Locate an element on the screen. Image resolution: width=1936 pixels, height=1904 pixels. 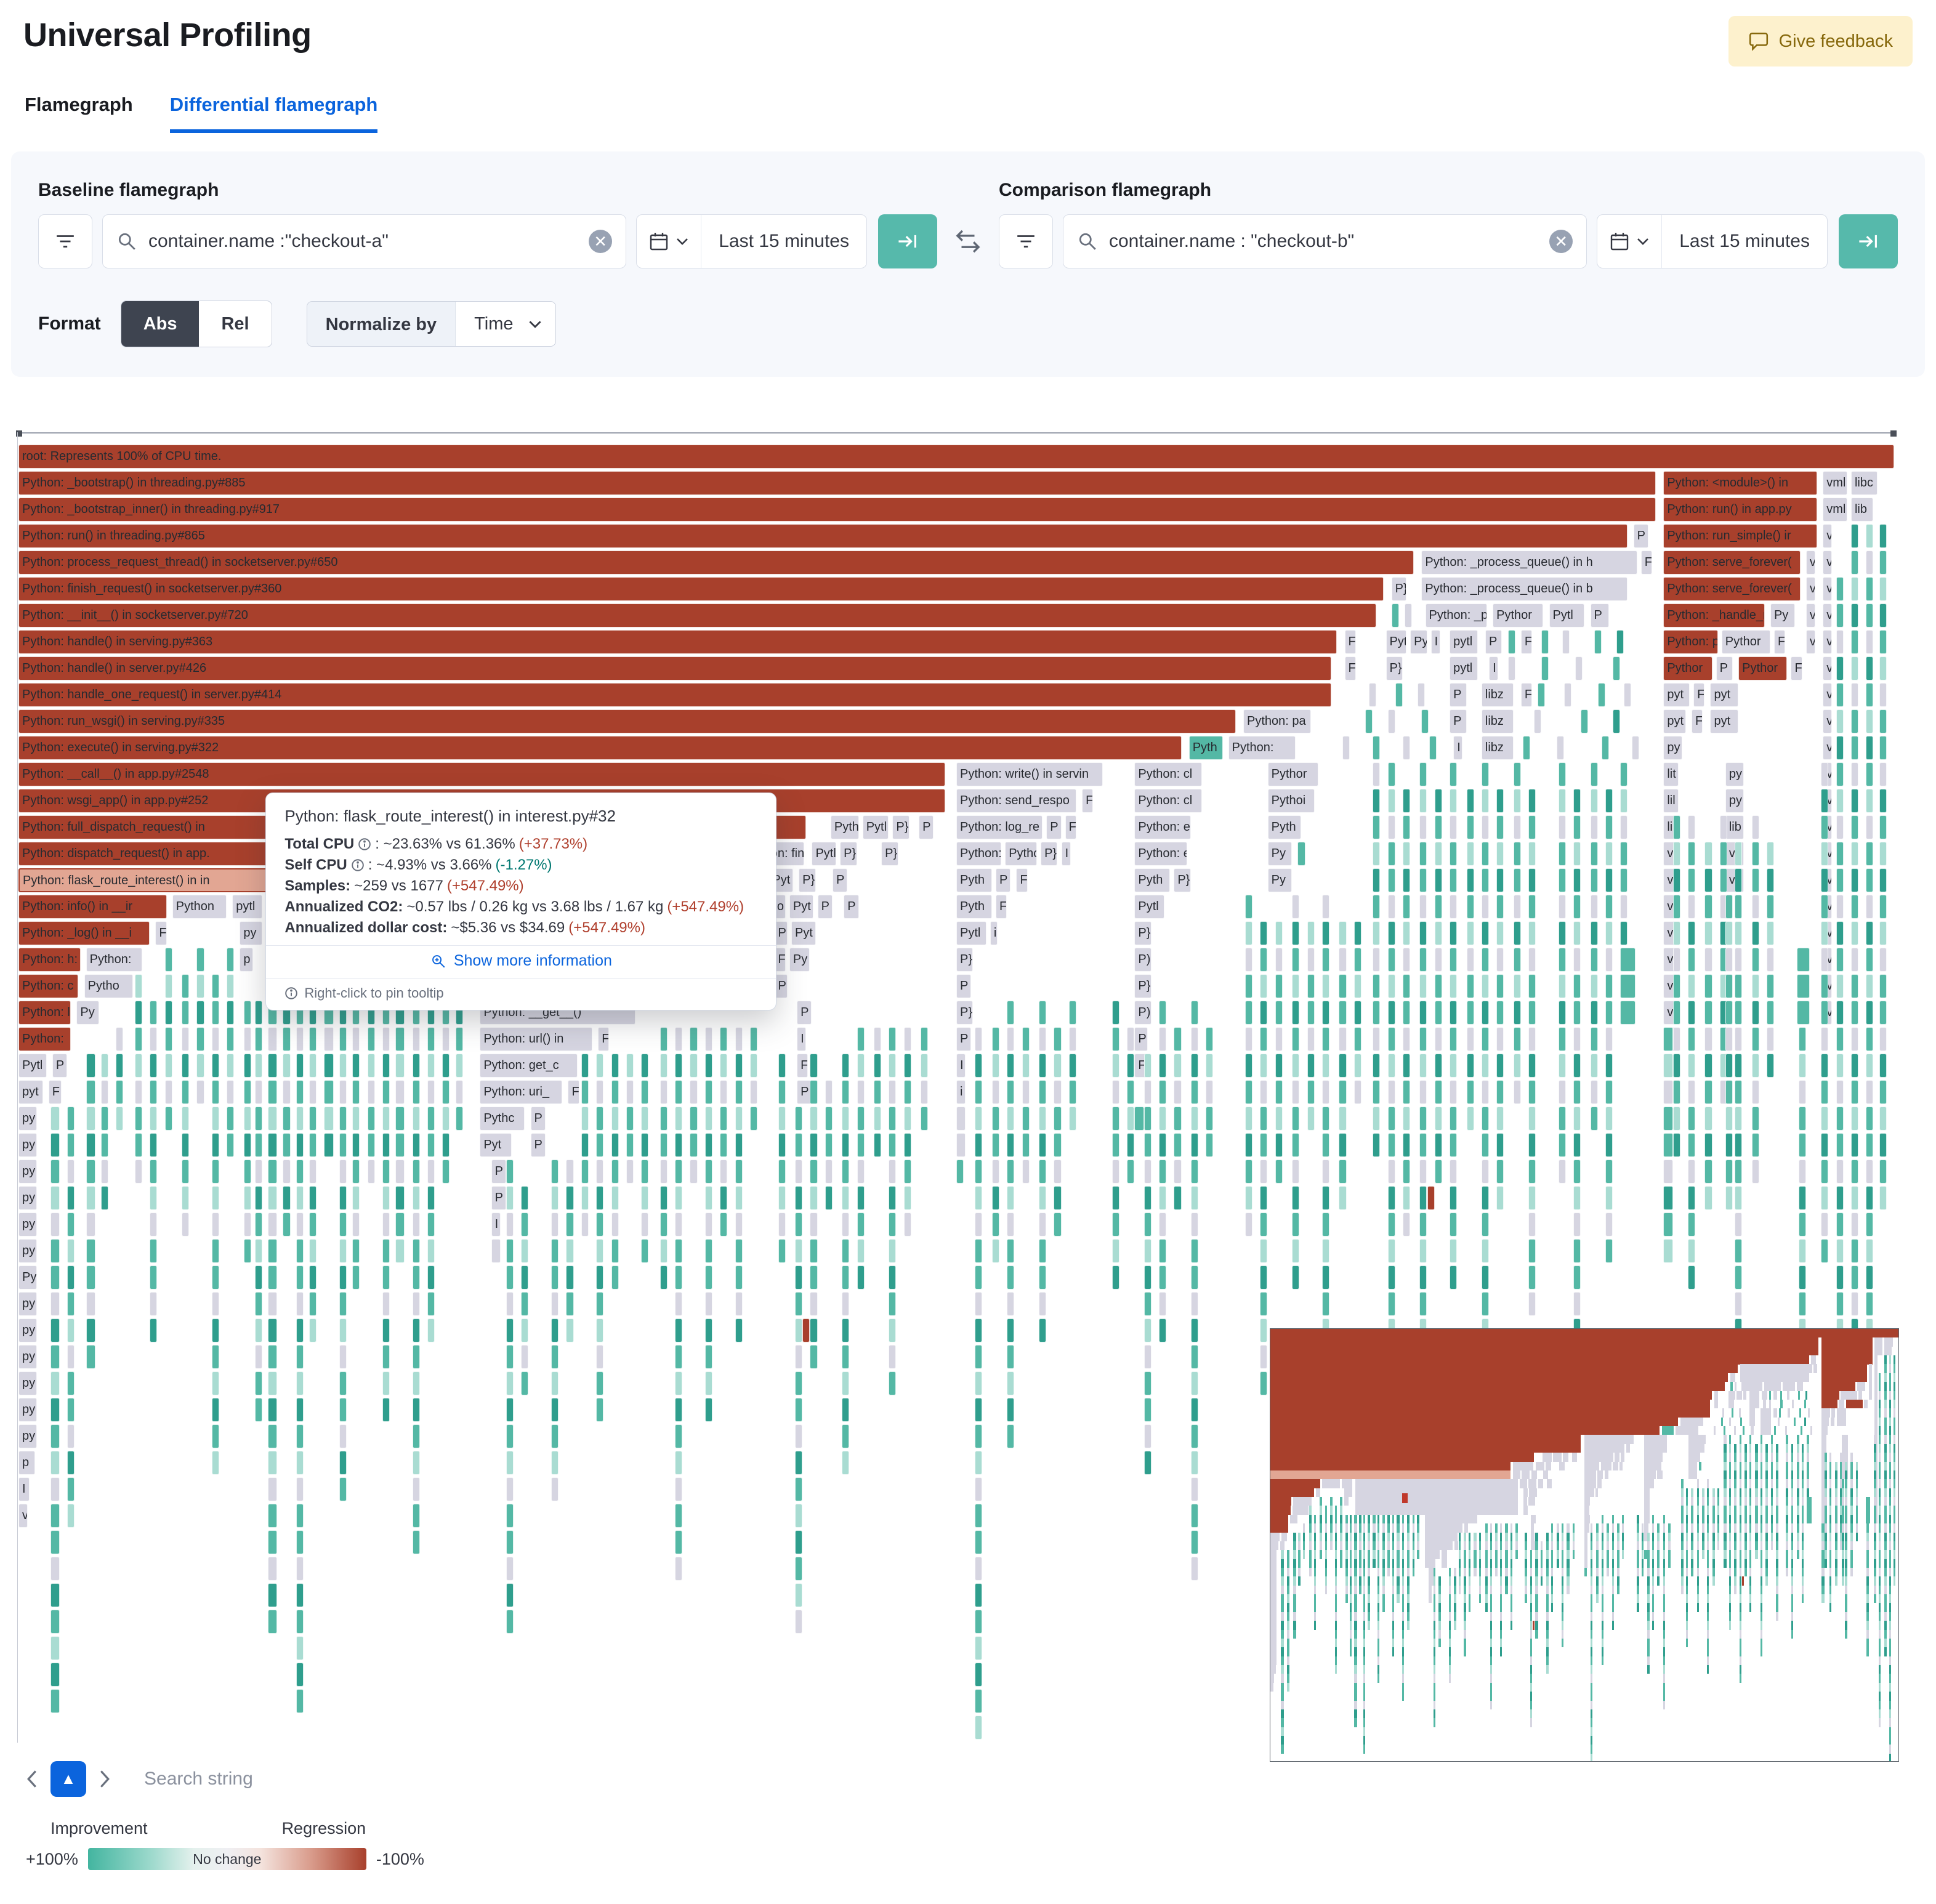
baseline-query-text: container.name :"checkout-a" is located at coordinates (268, 241).